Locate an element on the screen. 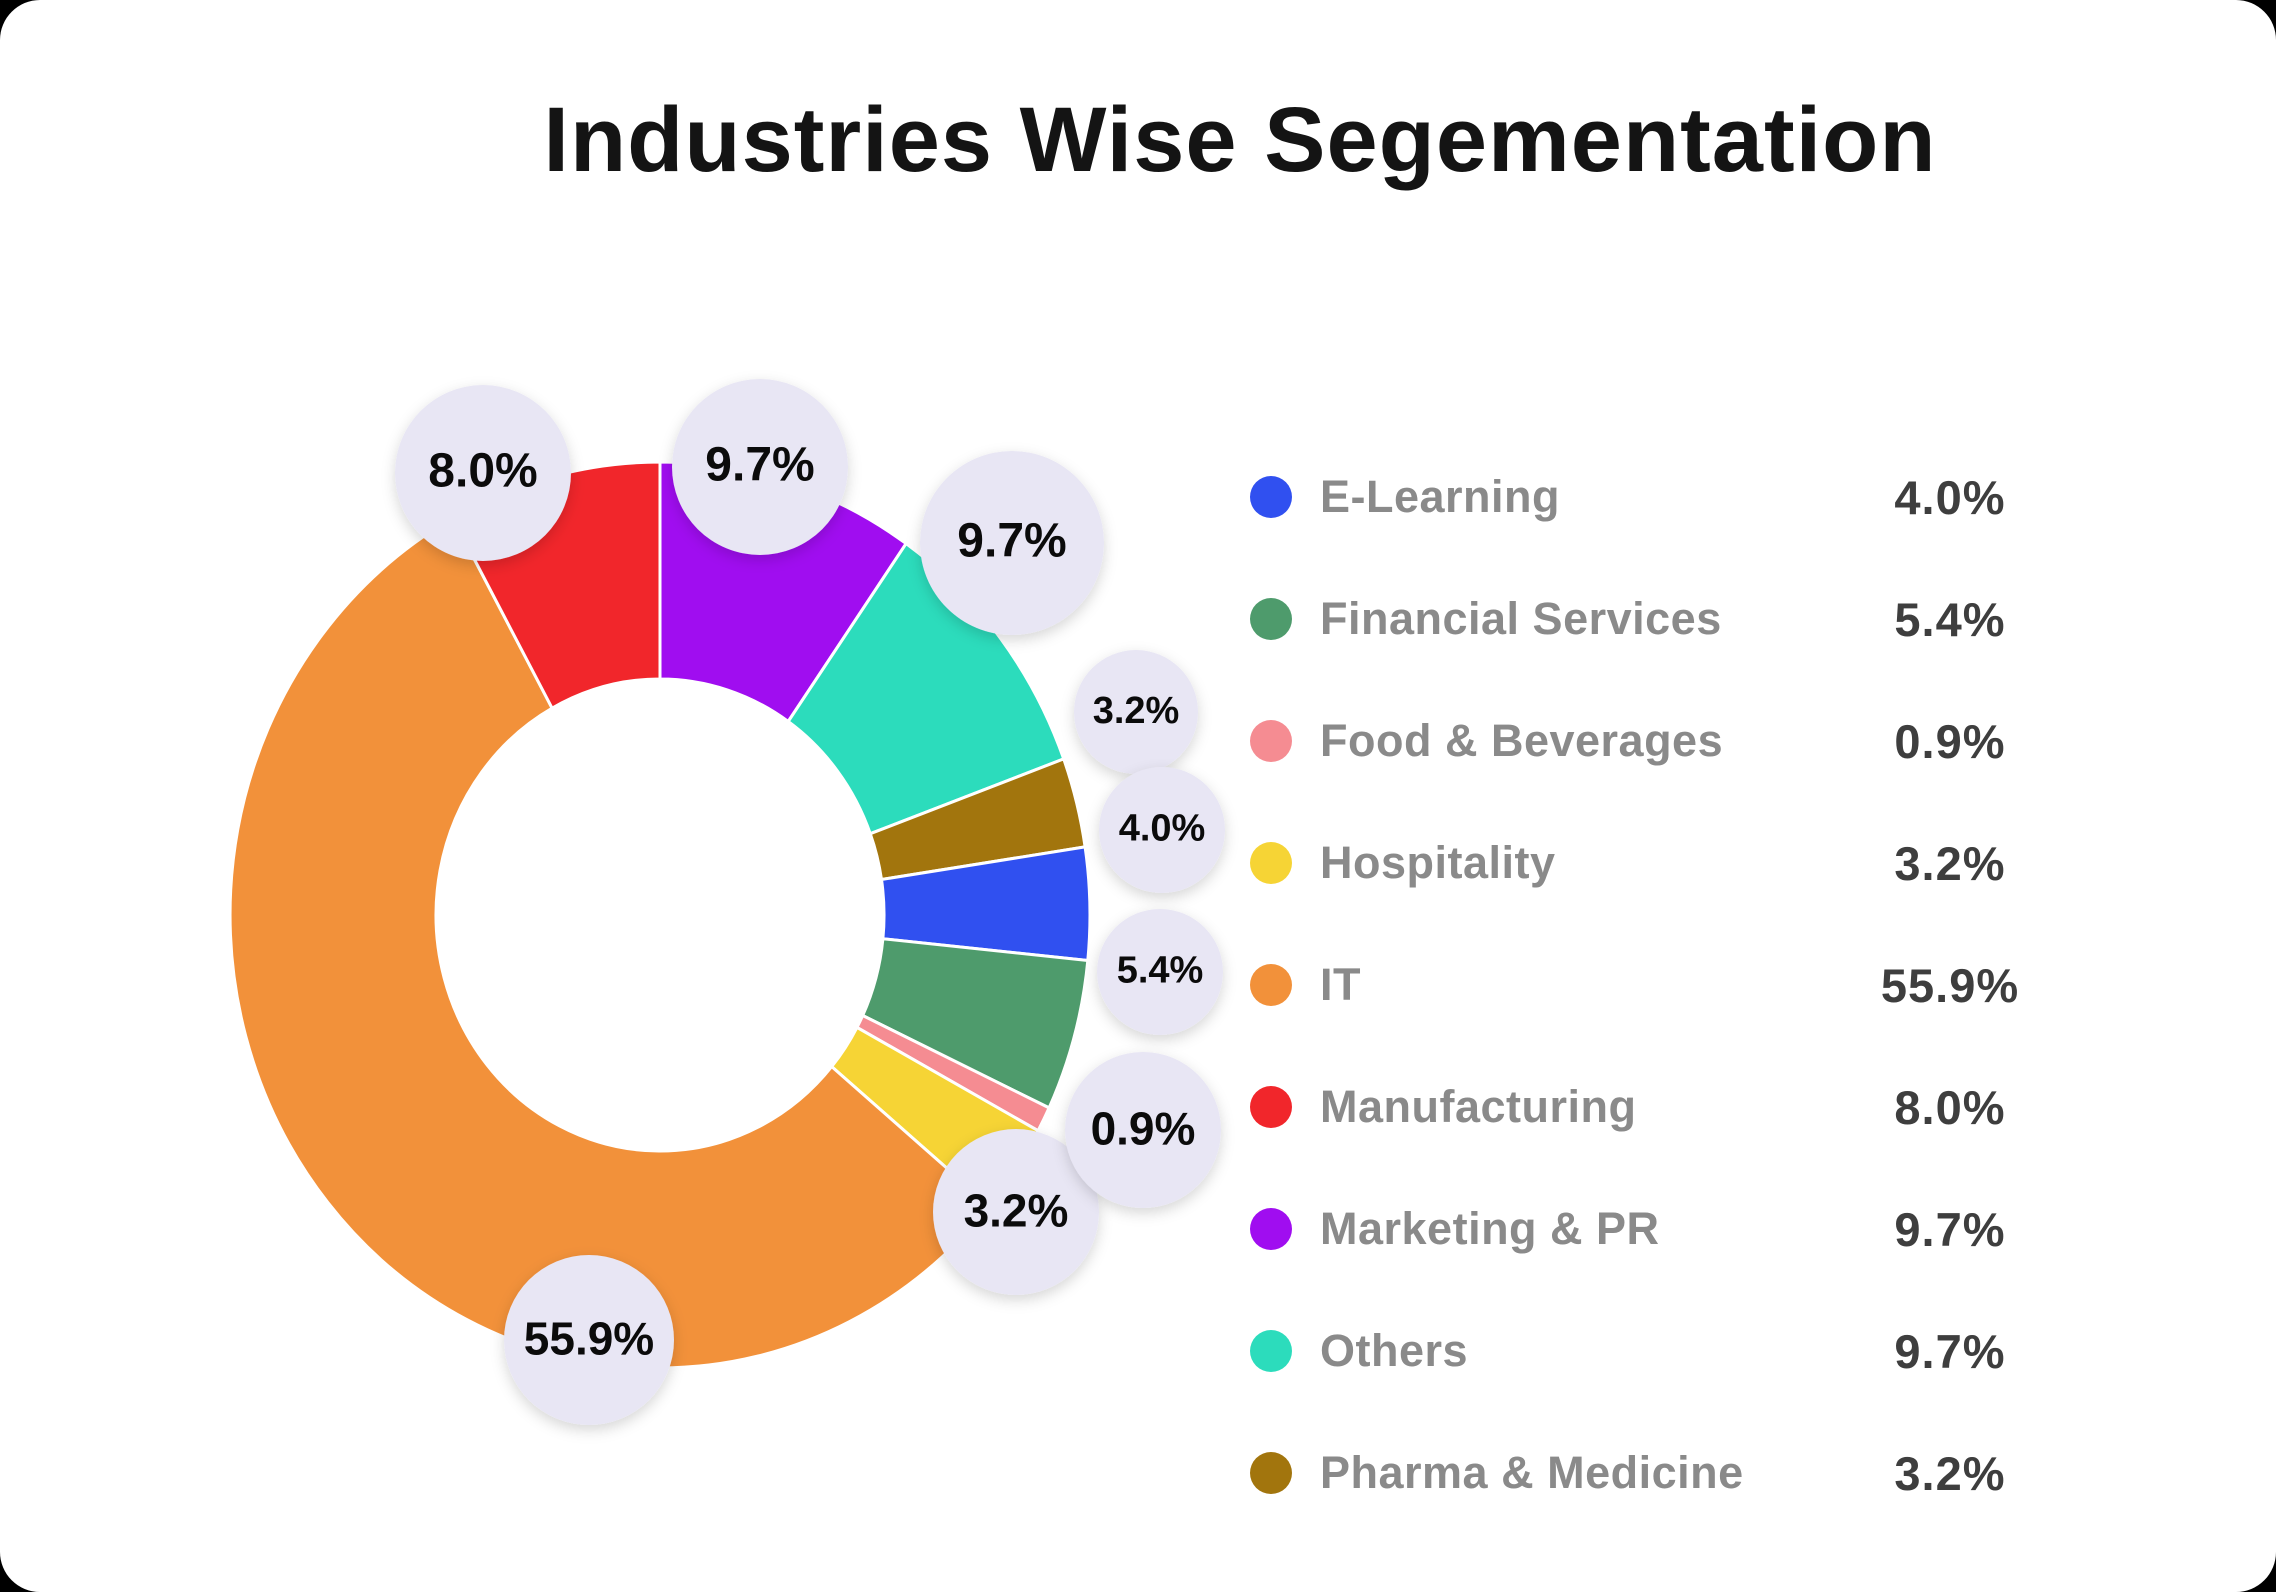 The width and height of the screenshot is (2276, 1592). callout-bubble-e-learning: 4.0% is located at coordinates (1162, 830).